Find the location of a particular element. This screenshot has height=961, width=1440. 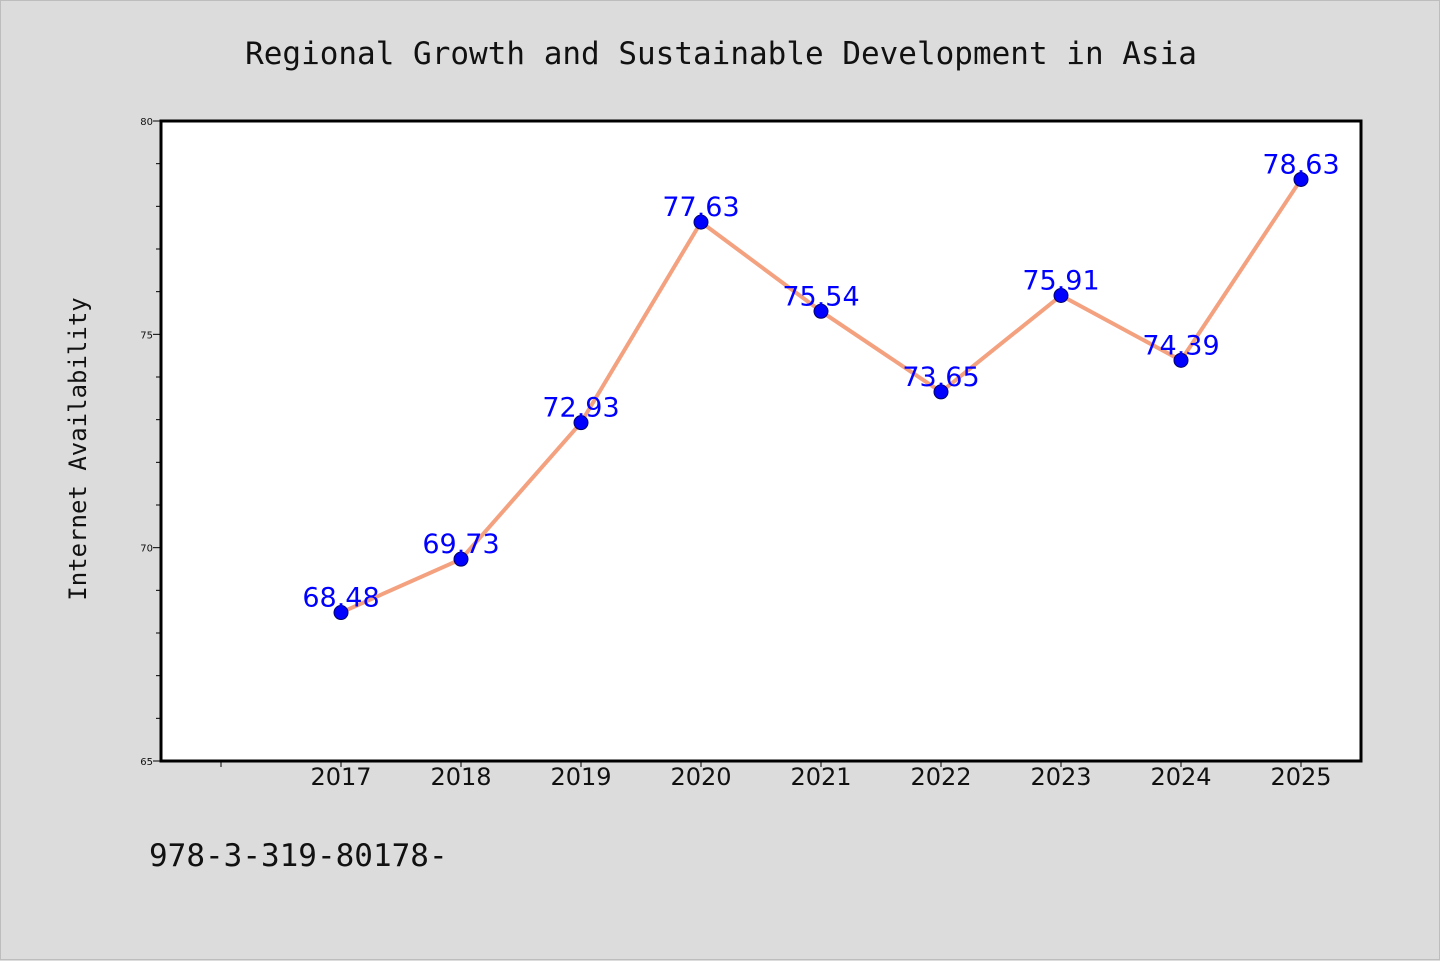

x-tick-label: 2024 is located at coordinates (1180, 777).